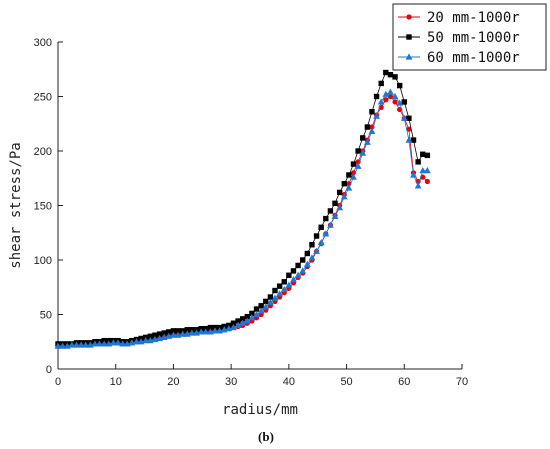  What do you see at coordinates (404, 382) in the screenshot?
I see `x-tick-label: 60` at bounding box center [404, 382].